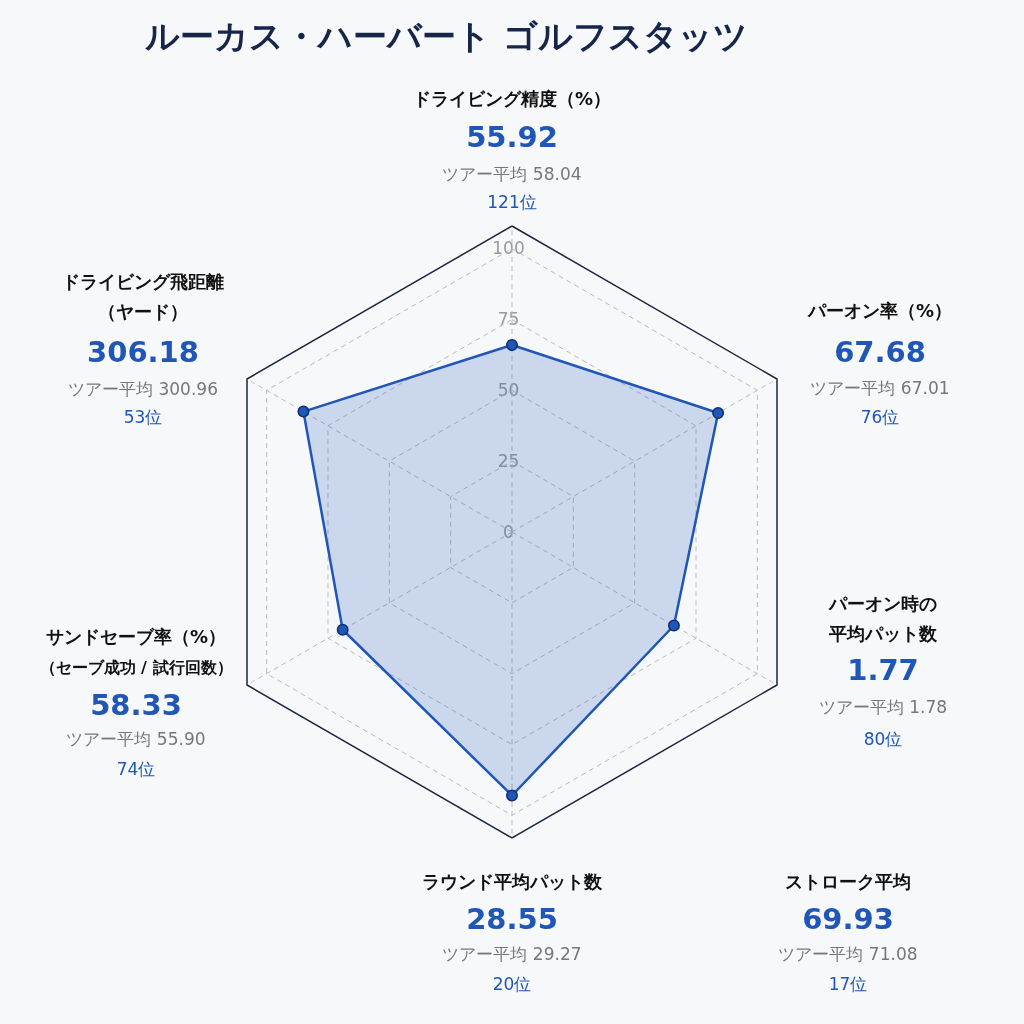 Image resolution: width=1024 pixels, height=1024 pixels. I want to click on text: ツアー平均 1.78, so click(883, 707).